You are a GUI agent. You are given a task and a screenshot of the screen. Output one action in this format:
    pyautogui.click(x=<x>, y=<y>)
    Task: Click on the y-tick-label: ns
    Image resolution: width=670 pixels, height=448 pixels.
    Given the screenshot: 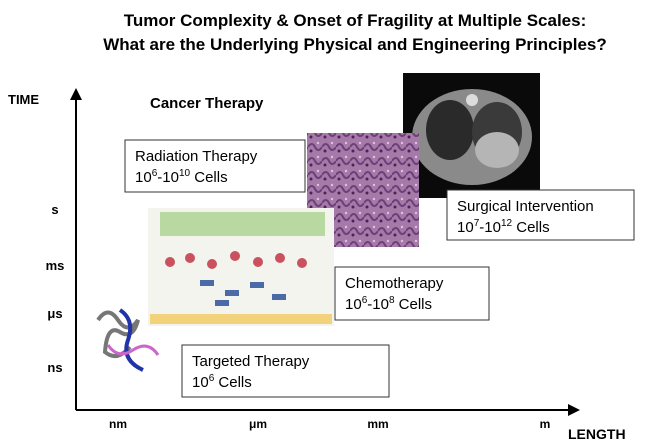 What is the action you would take?
    pyautogui.click(x=54, y=367)
    